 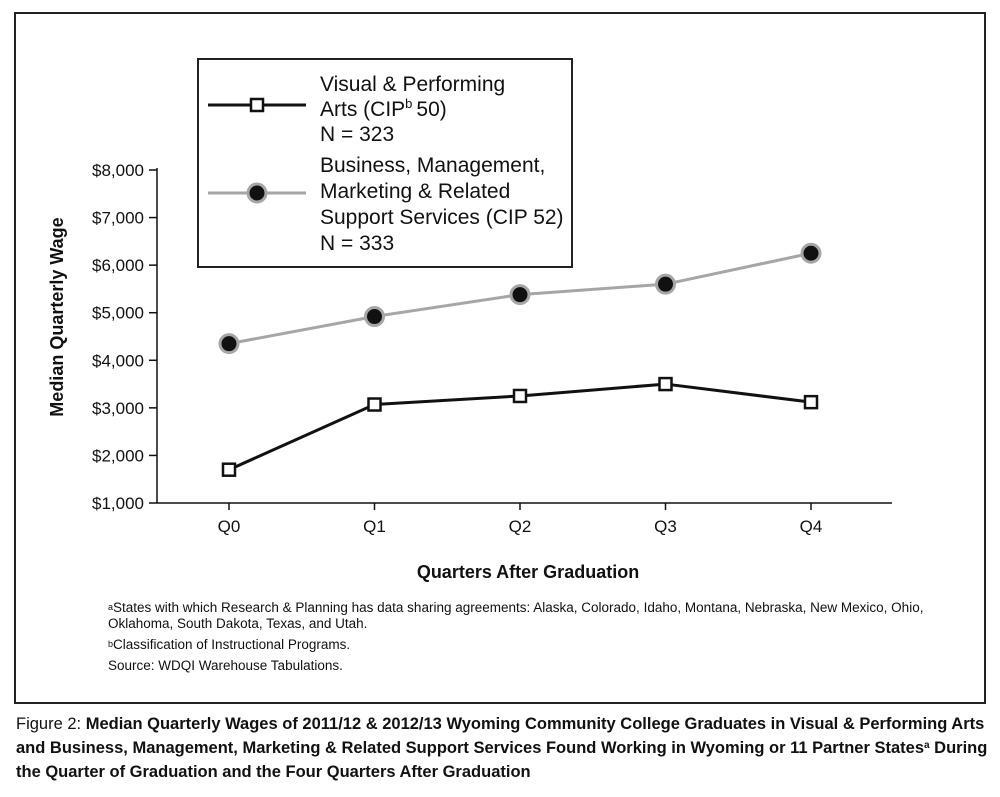 I want to click on y-tick-label: $6,000, so click(x=118, y=265).